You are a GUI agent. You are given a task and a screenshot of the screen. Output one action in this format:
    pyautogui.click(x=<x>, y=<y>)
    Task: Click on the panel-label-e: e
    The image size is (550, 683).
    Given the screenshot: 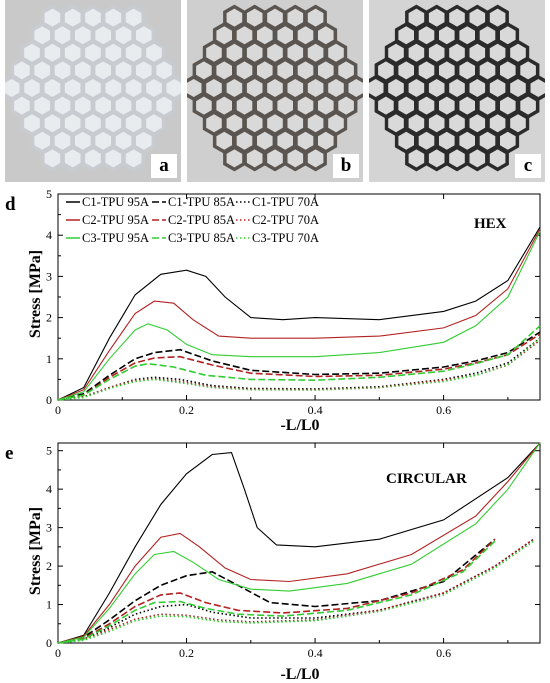 What is the action you would take?
    pyautogui.click(x=9, y=453)
    